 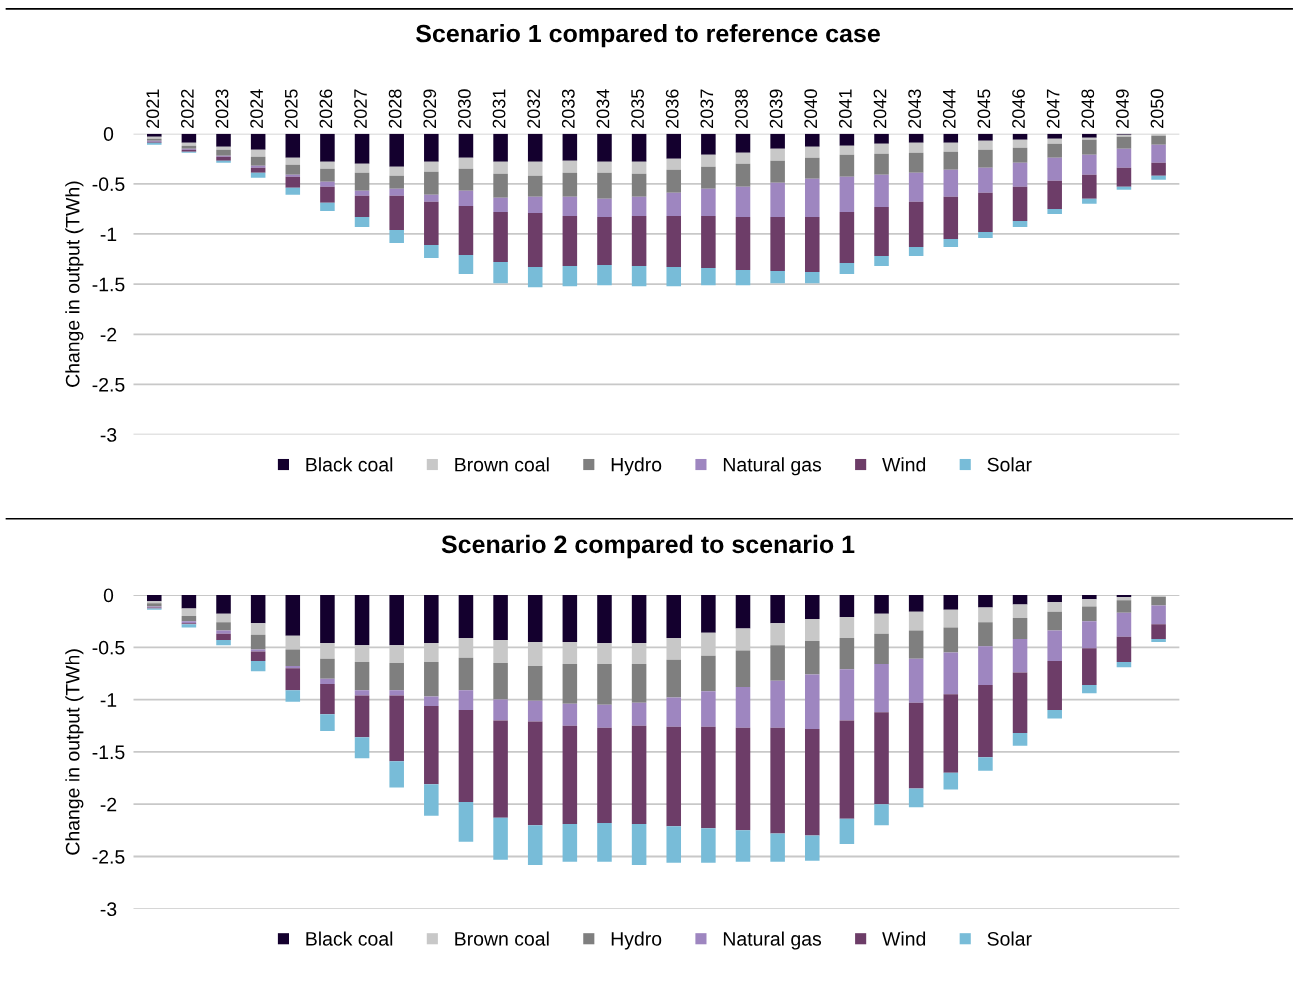 I want to click on x-tick-label: 2039, so click(x=776, y=108).